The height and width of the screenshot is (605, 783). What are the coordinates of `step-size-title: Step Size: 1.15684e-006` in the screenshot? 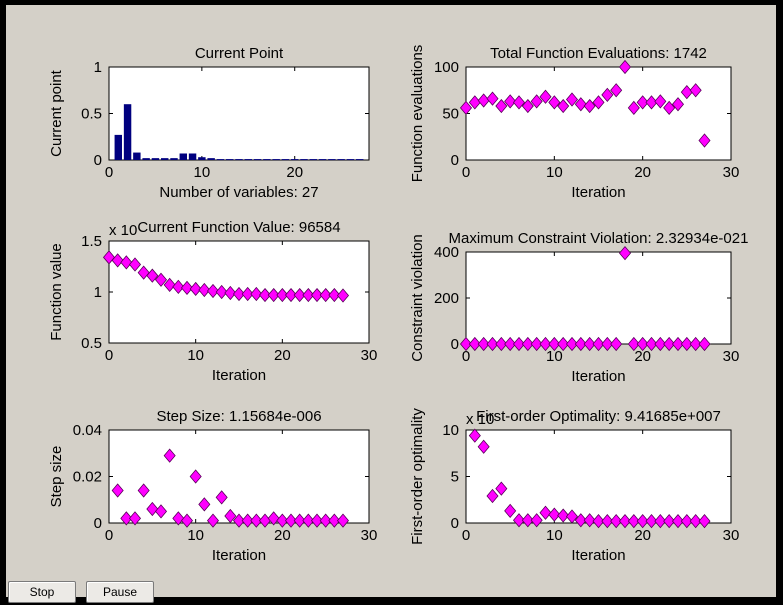 It's located at (238, 416).